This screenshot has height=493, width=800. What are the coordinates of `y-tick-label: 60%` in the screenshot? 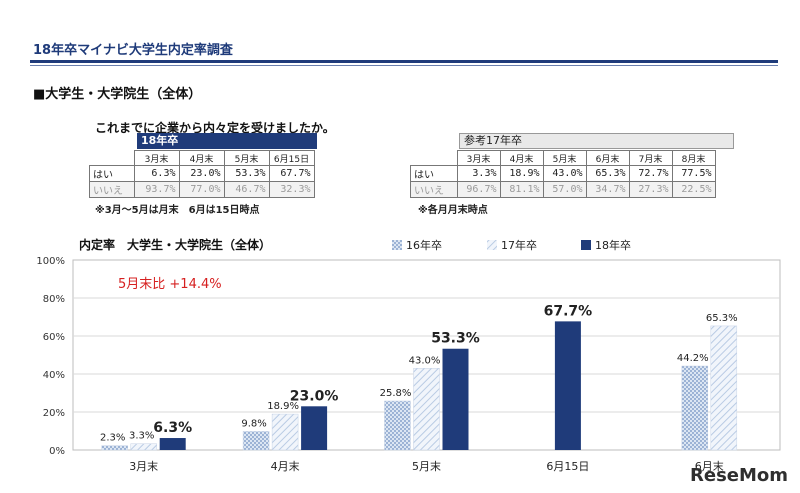 It's located at (54, 337).